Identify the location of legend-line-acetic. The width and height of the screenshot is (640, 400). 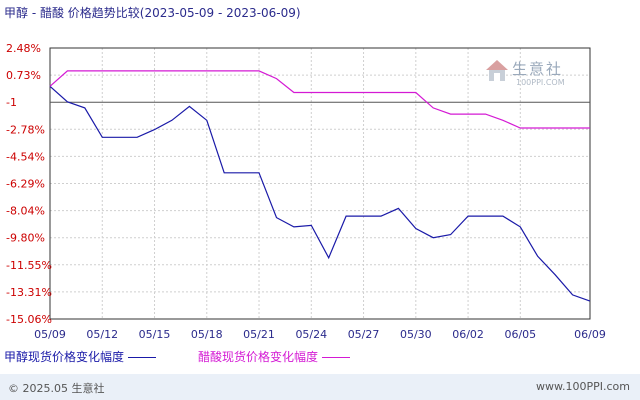
(336, 357).